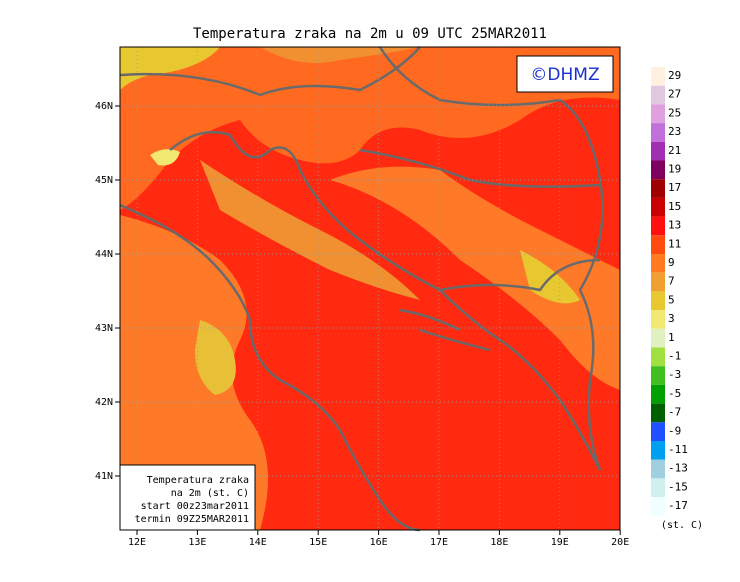 The height and width of the screenshot is (582, 740). What do you see at coordinates (620, 542) in the screenshot?
I see `lon-label: 20E` at bounding box center [620, 542].